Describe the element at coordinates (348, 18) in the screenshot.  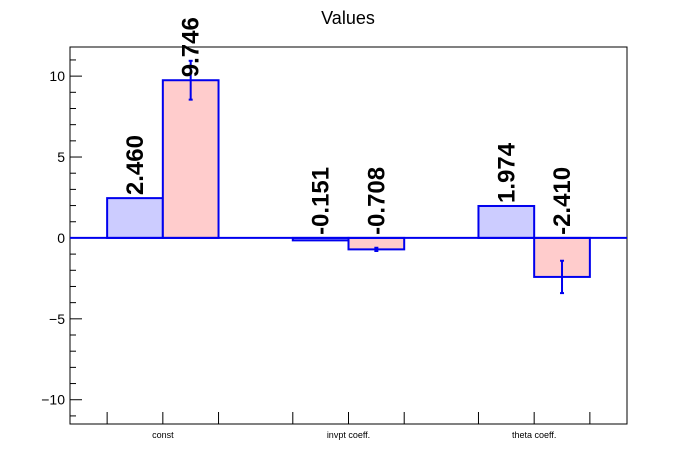
I see `chart-title: Values` at that location.